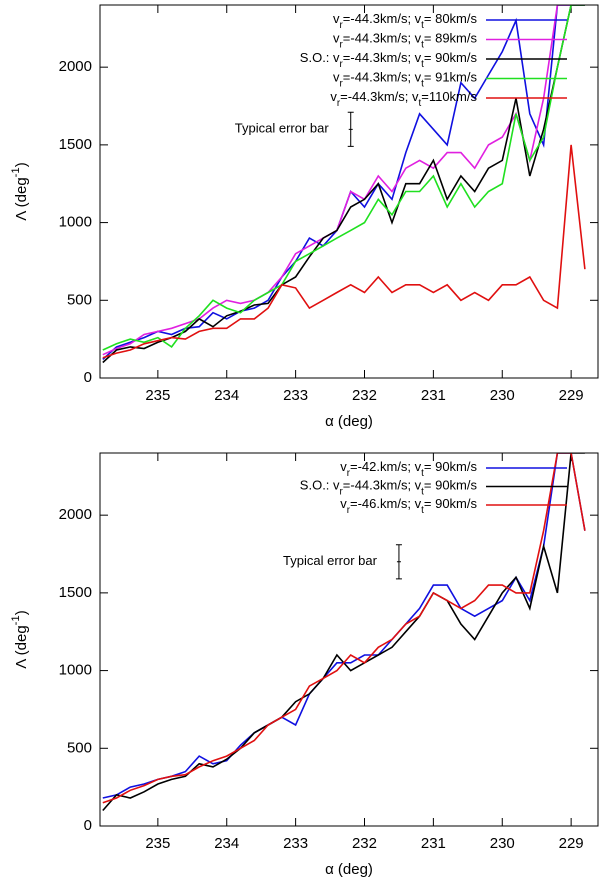 This screenshot has width=600, height=882. What do you see at coordinates (405, 41) in the screenshot?
I see `legend-label: vr=-44.3km/s; vt= 89km/s` at bounding box center [405, 41].